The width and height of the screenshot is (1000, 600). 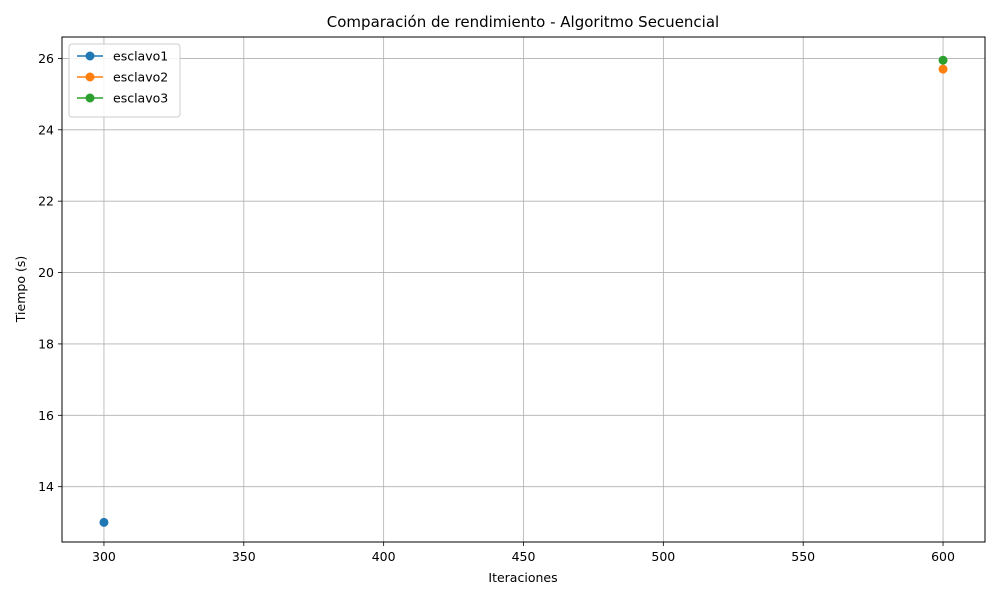 I want to click on series-esclavo3, so click(x=943, y=60).